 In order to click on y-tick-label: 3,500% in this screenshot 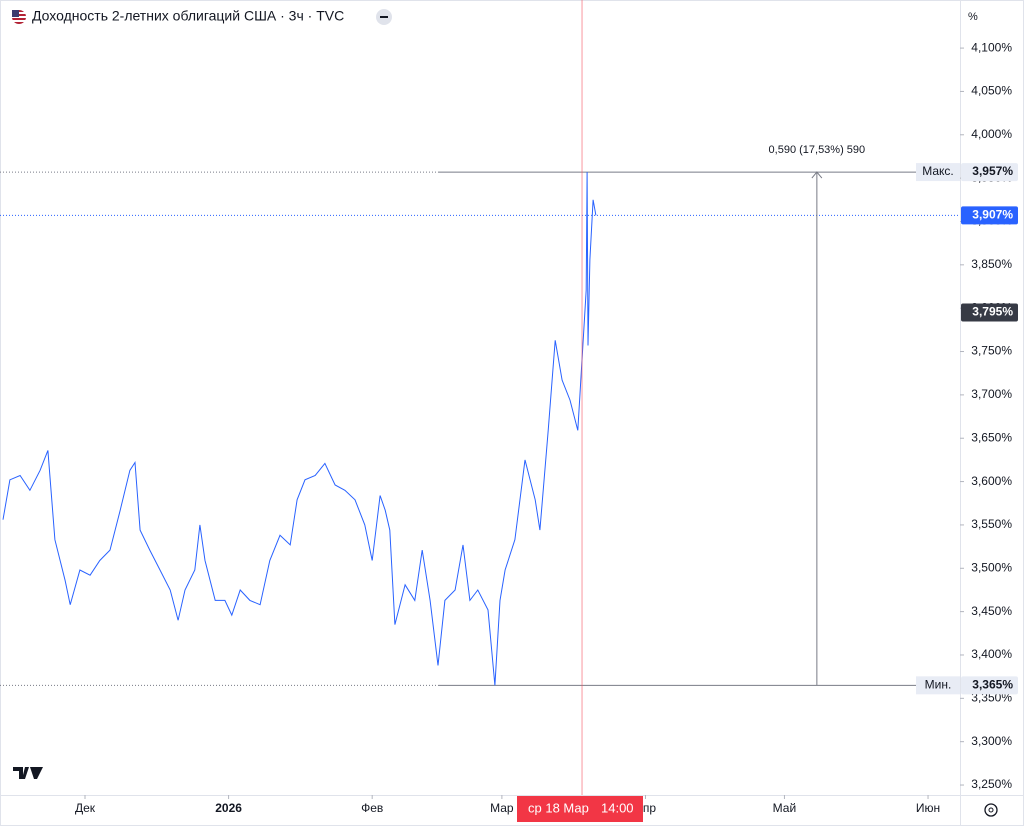, I will do `click(991, 567)`.